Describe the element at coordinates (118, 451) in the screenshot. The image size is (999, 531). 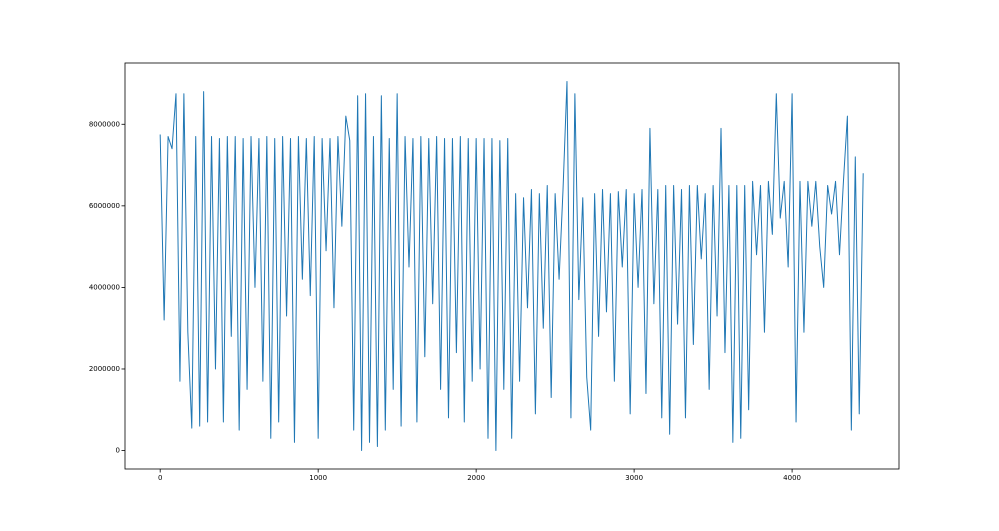
I see `y-tick-label: 0` at that location.